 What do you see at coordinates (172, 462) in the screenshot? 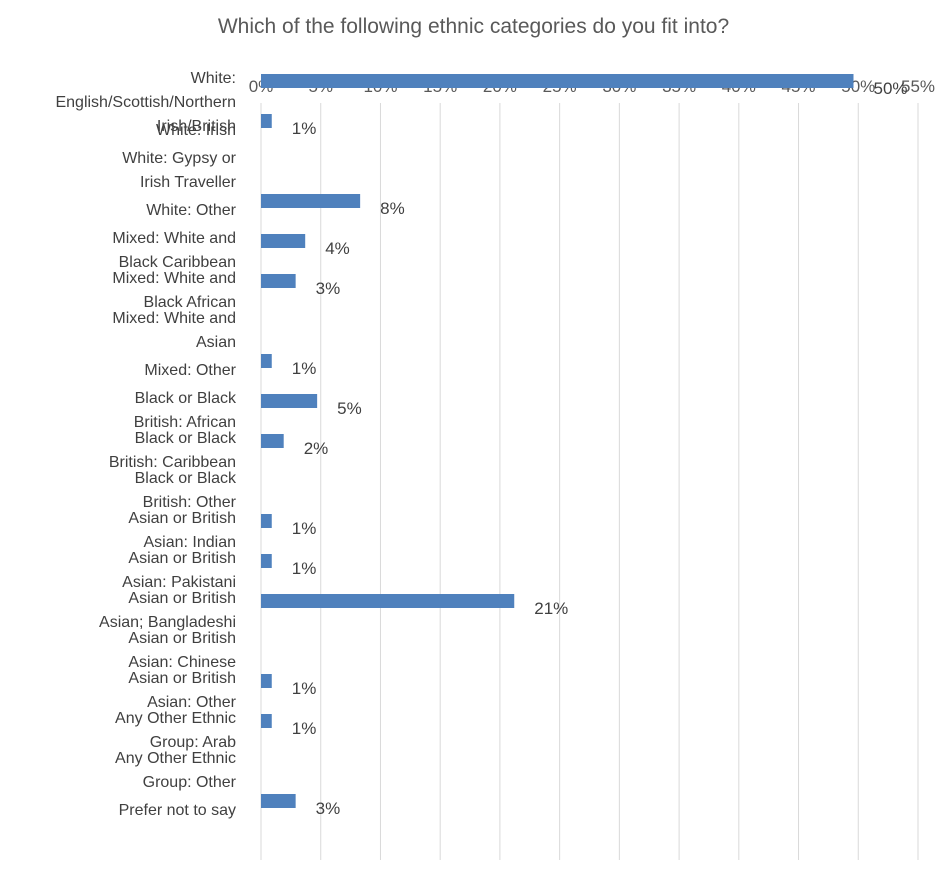
I see `category-label-line: British: Caribbean` at bounding box center [172, 462].